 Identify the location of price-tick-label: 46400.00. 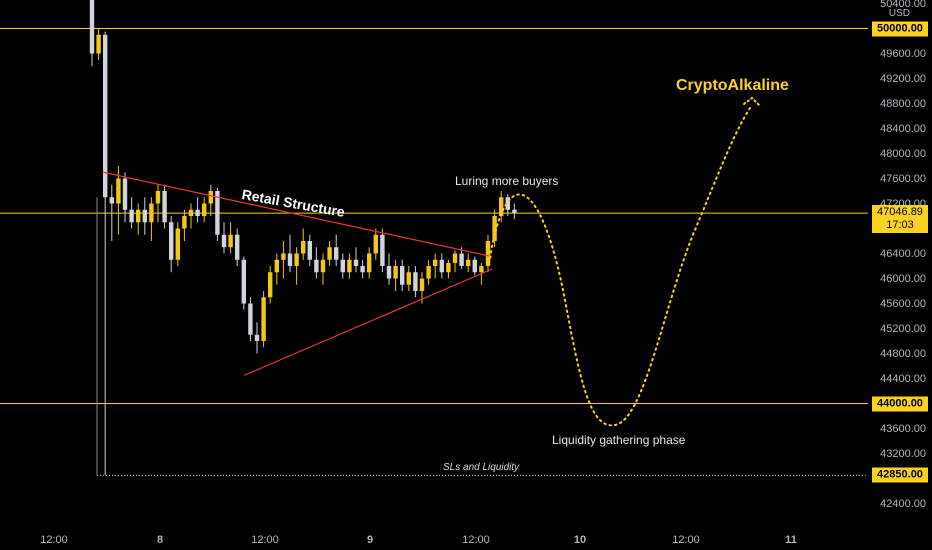
(903, 253).